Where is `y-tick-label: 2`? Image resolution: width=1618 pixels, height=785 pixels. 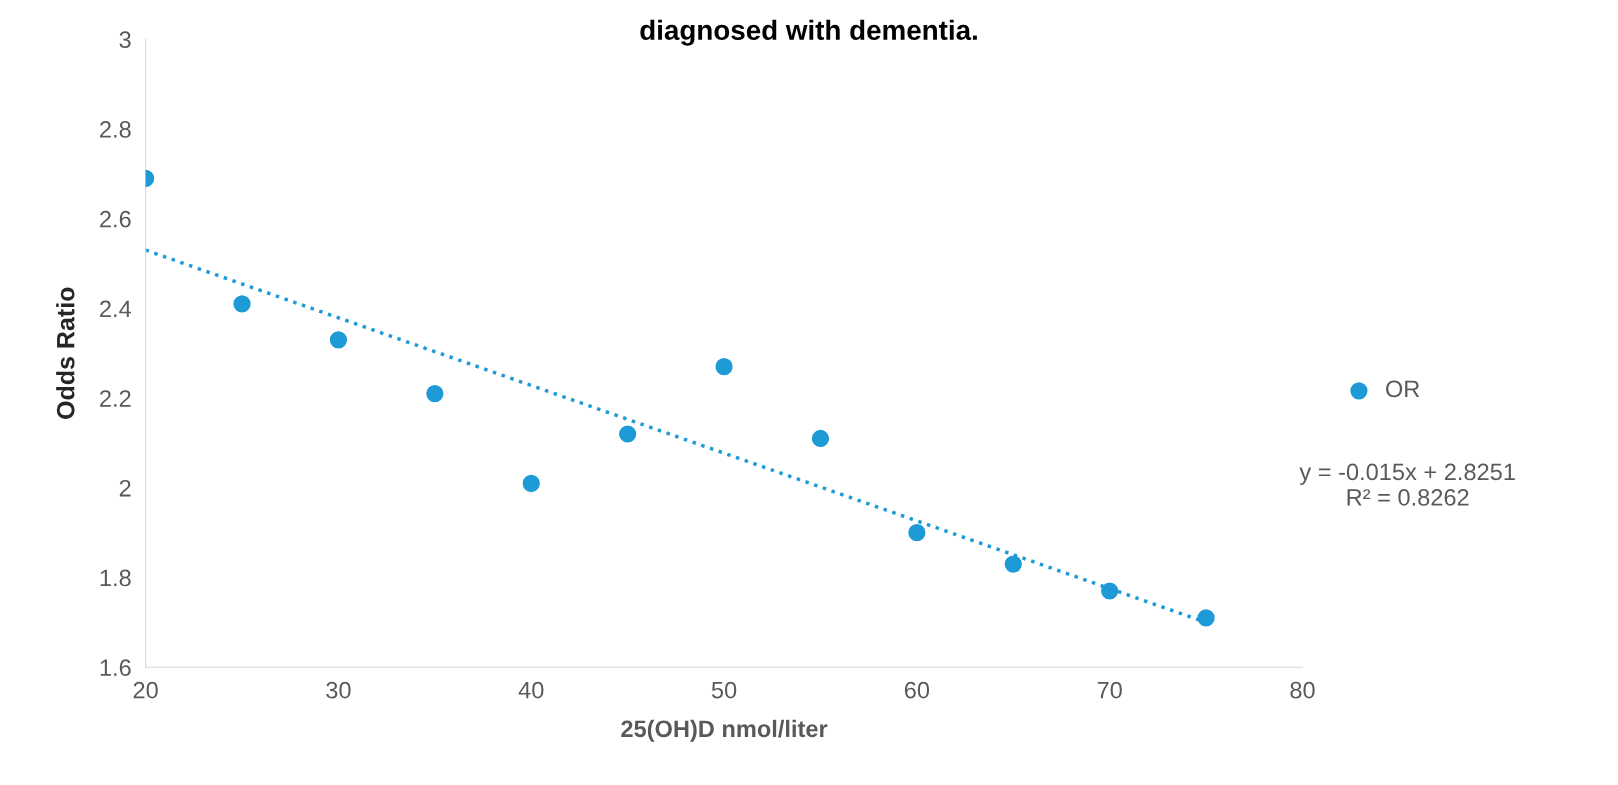
y-tick-label: 2 is located at coordinates (125, 488).